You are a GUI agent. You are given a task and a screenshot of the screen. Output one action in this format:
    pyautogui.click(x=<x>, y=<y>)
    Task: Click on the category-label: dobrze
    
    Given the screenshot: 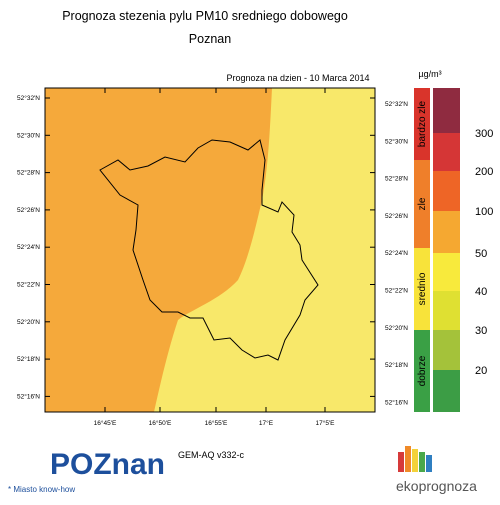 What is the action you would take?
    pyautogui.click(x=422, y=370)
    